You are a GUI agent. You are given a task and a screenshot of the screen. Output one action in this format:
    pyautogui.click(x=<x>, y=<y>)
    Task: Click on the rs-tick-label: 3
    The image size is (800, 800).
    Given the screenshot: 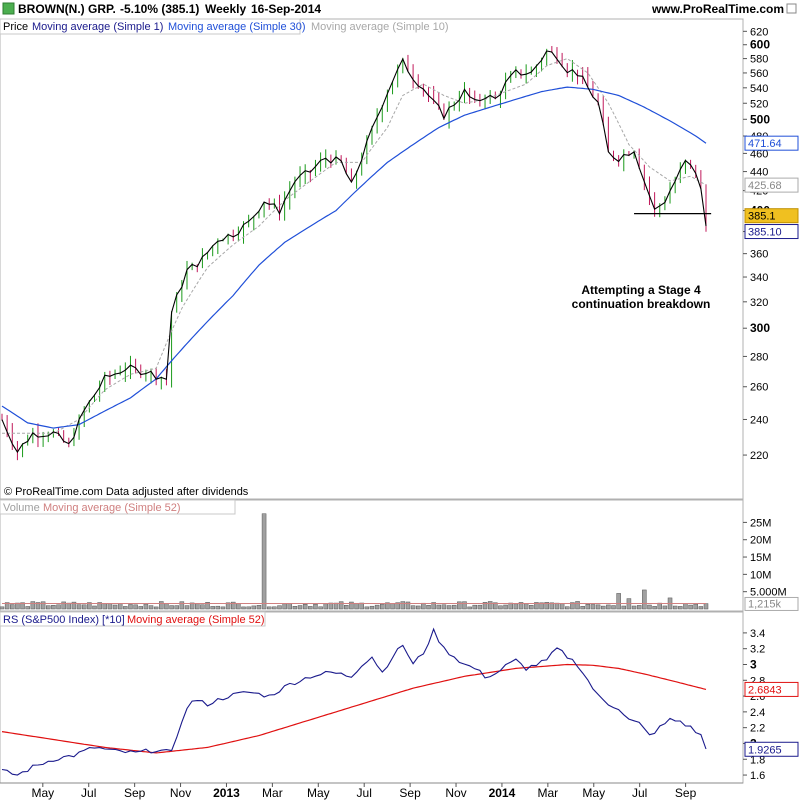 What is the action you would take?
    pyautogui.click(x=753, y=664)
    